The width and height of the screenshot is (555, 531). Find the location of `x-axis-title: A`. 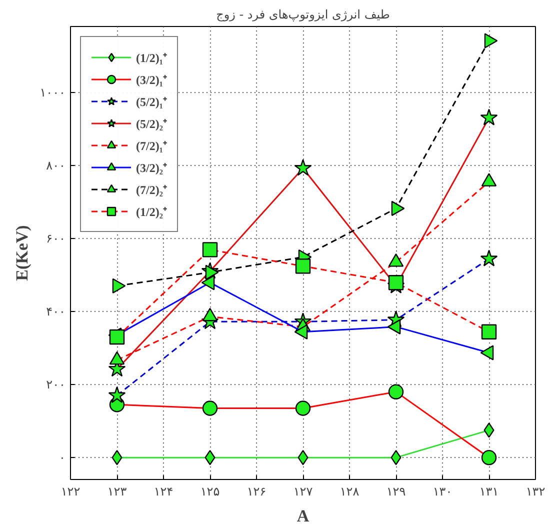

x-axis-title: A is located at coordinates (303, 516).